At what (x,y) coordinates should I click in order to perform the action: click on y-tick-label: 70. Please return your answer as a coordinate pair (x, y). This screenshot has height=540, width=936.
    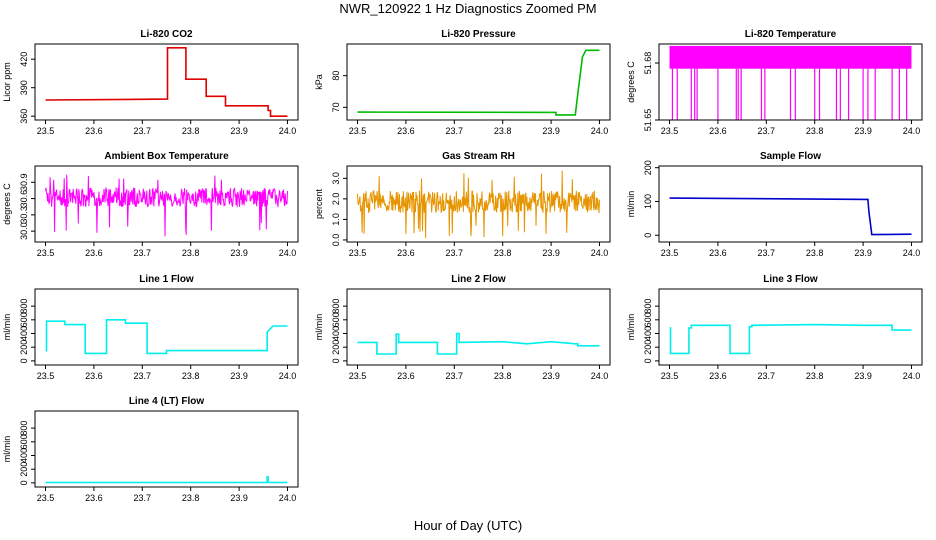
    Looking at the image, I should click on (336, 107).